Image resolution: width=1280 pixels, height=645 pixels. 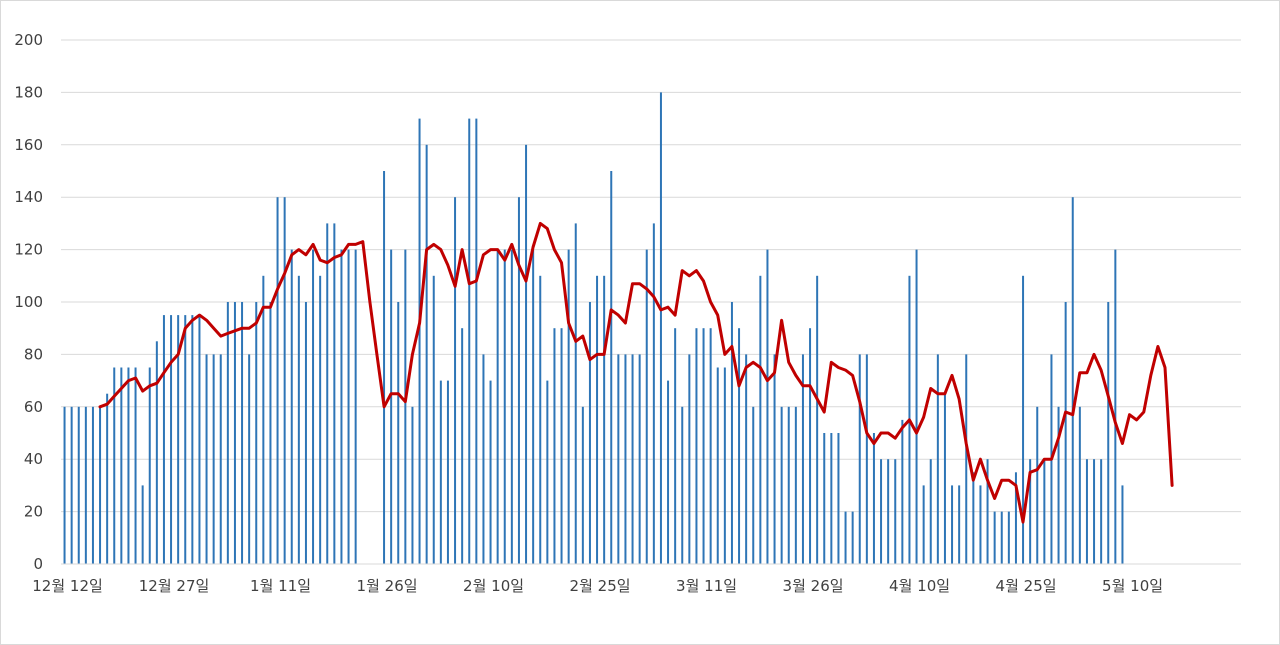 What do you see at coordinates (33, 407) in the screenshot?
I see `y-tick-label: 60` at bounding box center [33, 407].